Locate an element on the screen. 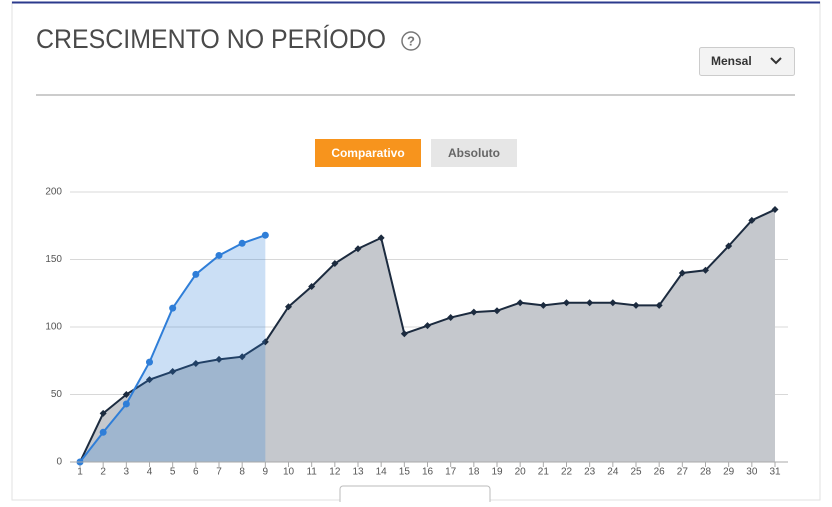 Image resolution: width=832 pixels, height=507 pixels. x-tick-label: 15 is located at coordinates (405, 472).